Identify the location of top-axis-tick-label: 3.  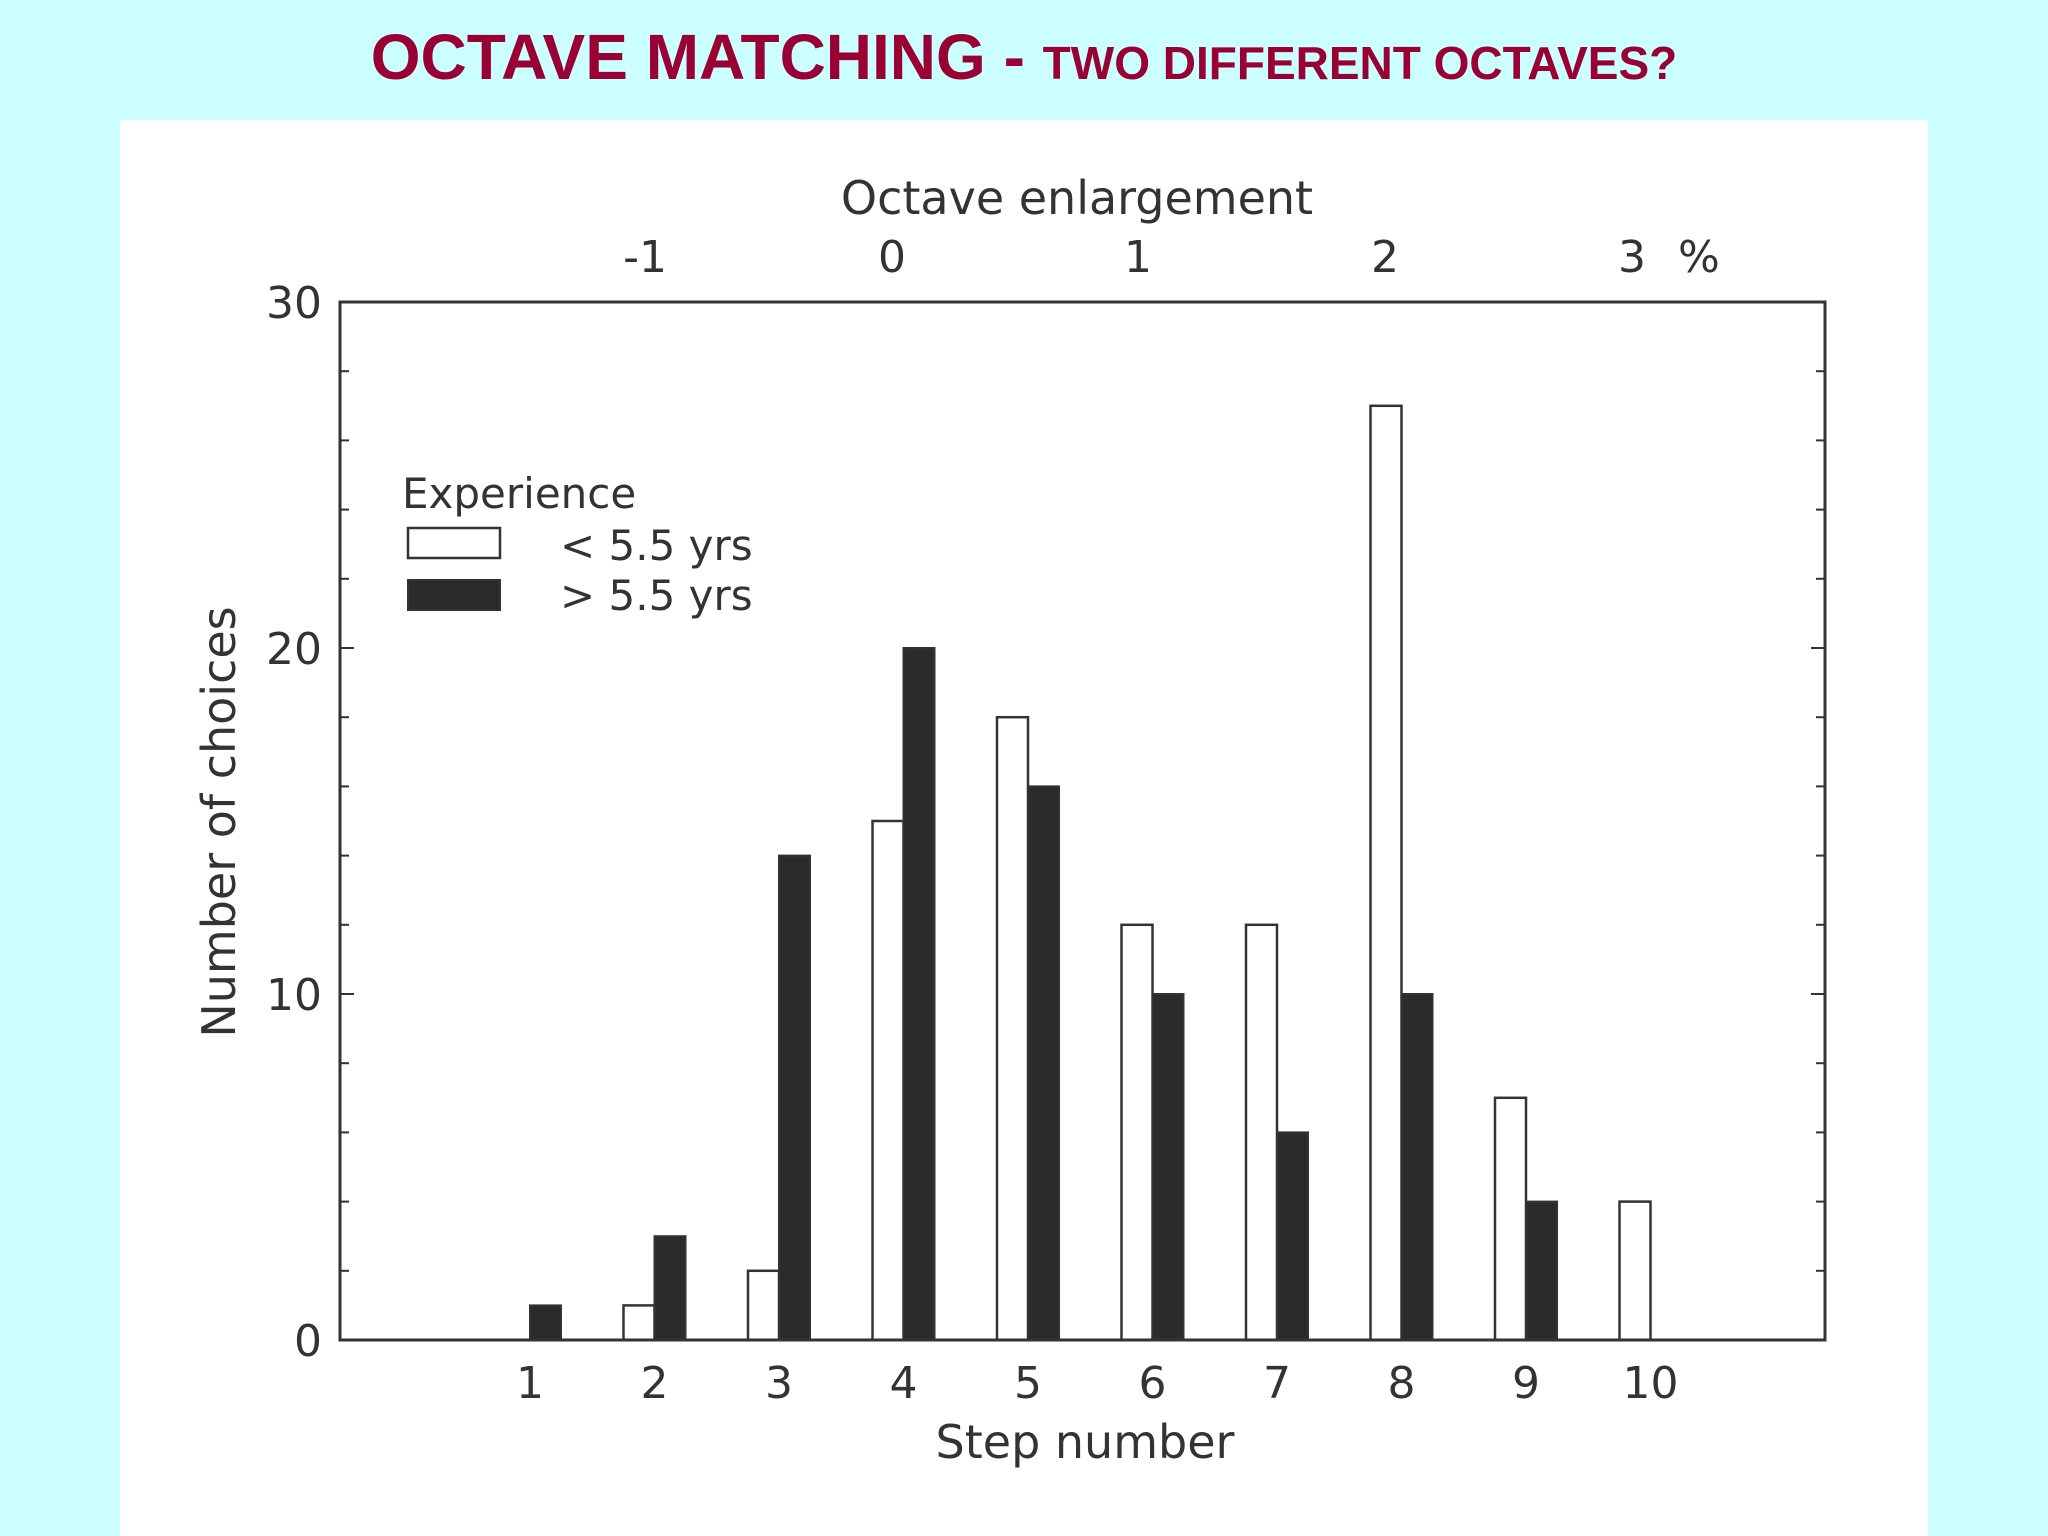
(1632, 257).